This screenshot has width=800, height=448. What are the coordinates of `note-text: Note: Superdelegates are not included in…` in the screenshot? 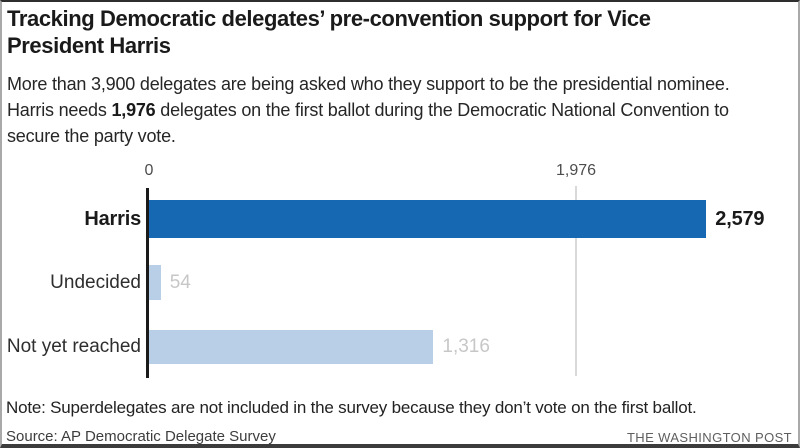 It's located at (351, 407).